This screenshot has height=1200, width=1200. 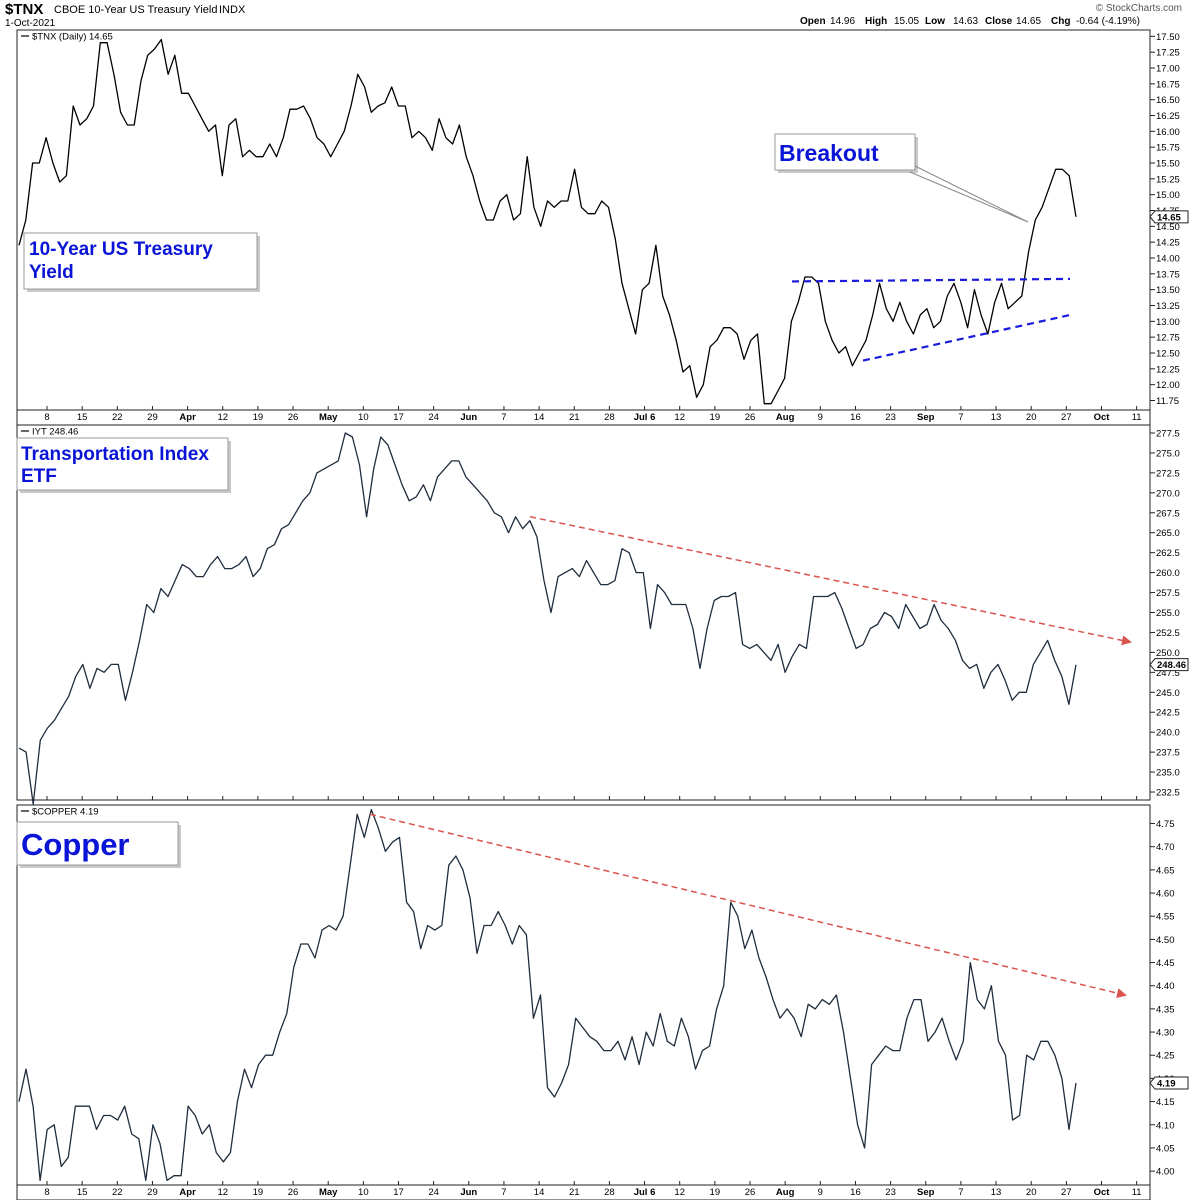 What do you see at coordinates (574, 417) in the screenshot?
I see `x-tick-label: 21` at bounding box center [574, 417].